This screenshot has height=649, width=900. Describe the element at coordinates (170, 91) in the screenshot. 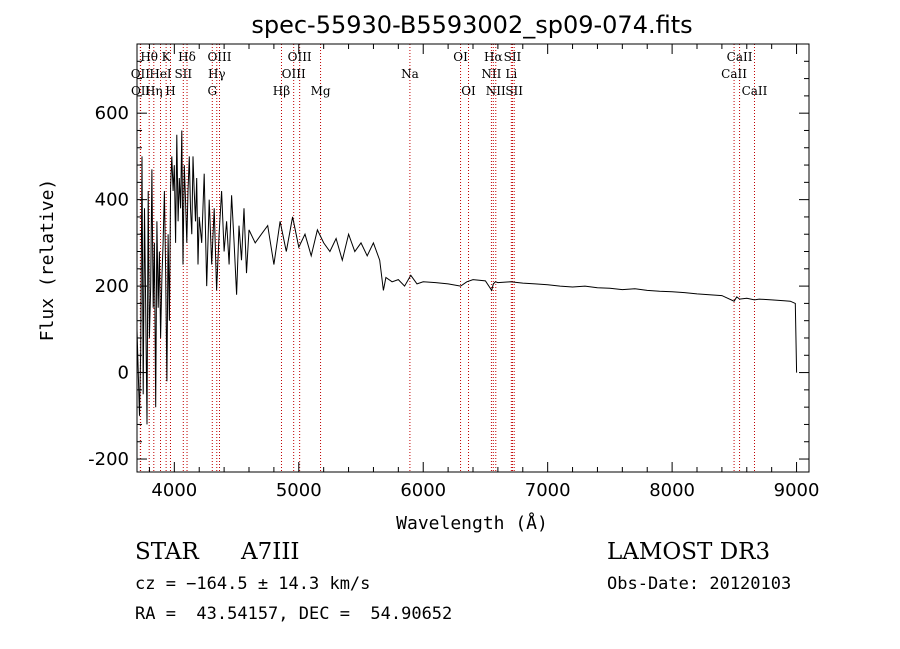

I see `line-label: H` at that location.